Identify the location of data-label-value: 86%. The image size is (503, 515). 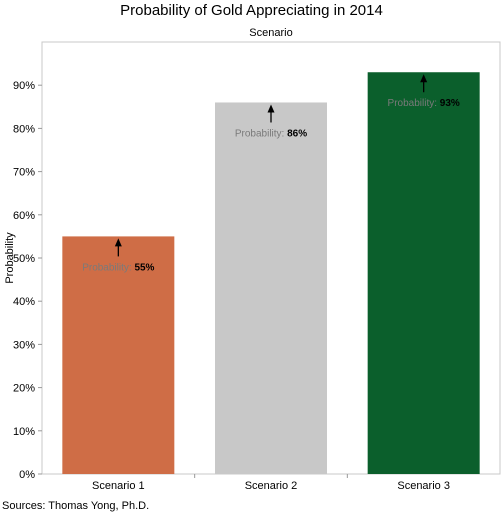
(297, 133).